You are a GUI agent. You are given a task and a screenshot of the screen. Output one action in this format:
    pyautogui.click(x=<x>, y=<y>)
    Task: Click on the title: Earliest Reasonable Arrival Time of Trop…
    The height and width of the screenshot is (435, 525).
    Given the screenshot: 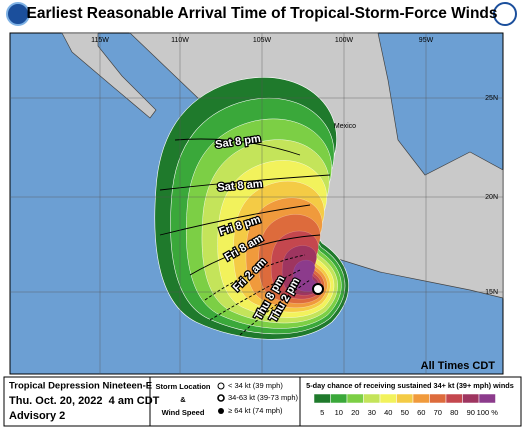 What is the action you would take?
    pyautogui.click(x=261, y=13)
    